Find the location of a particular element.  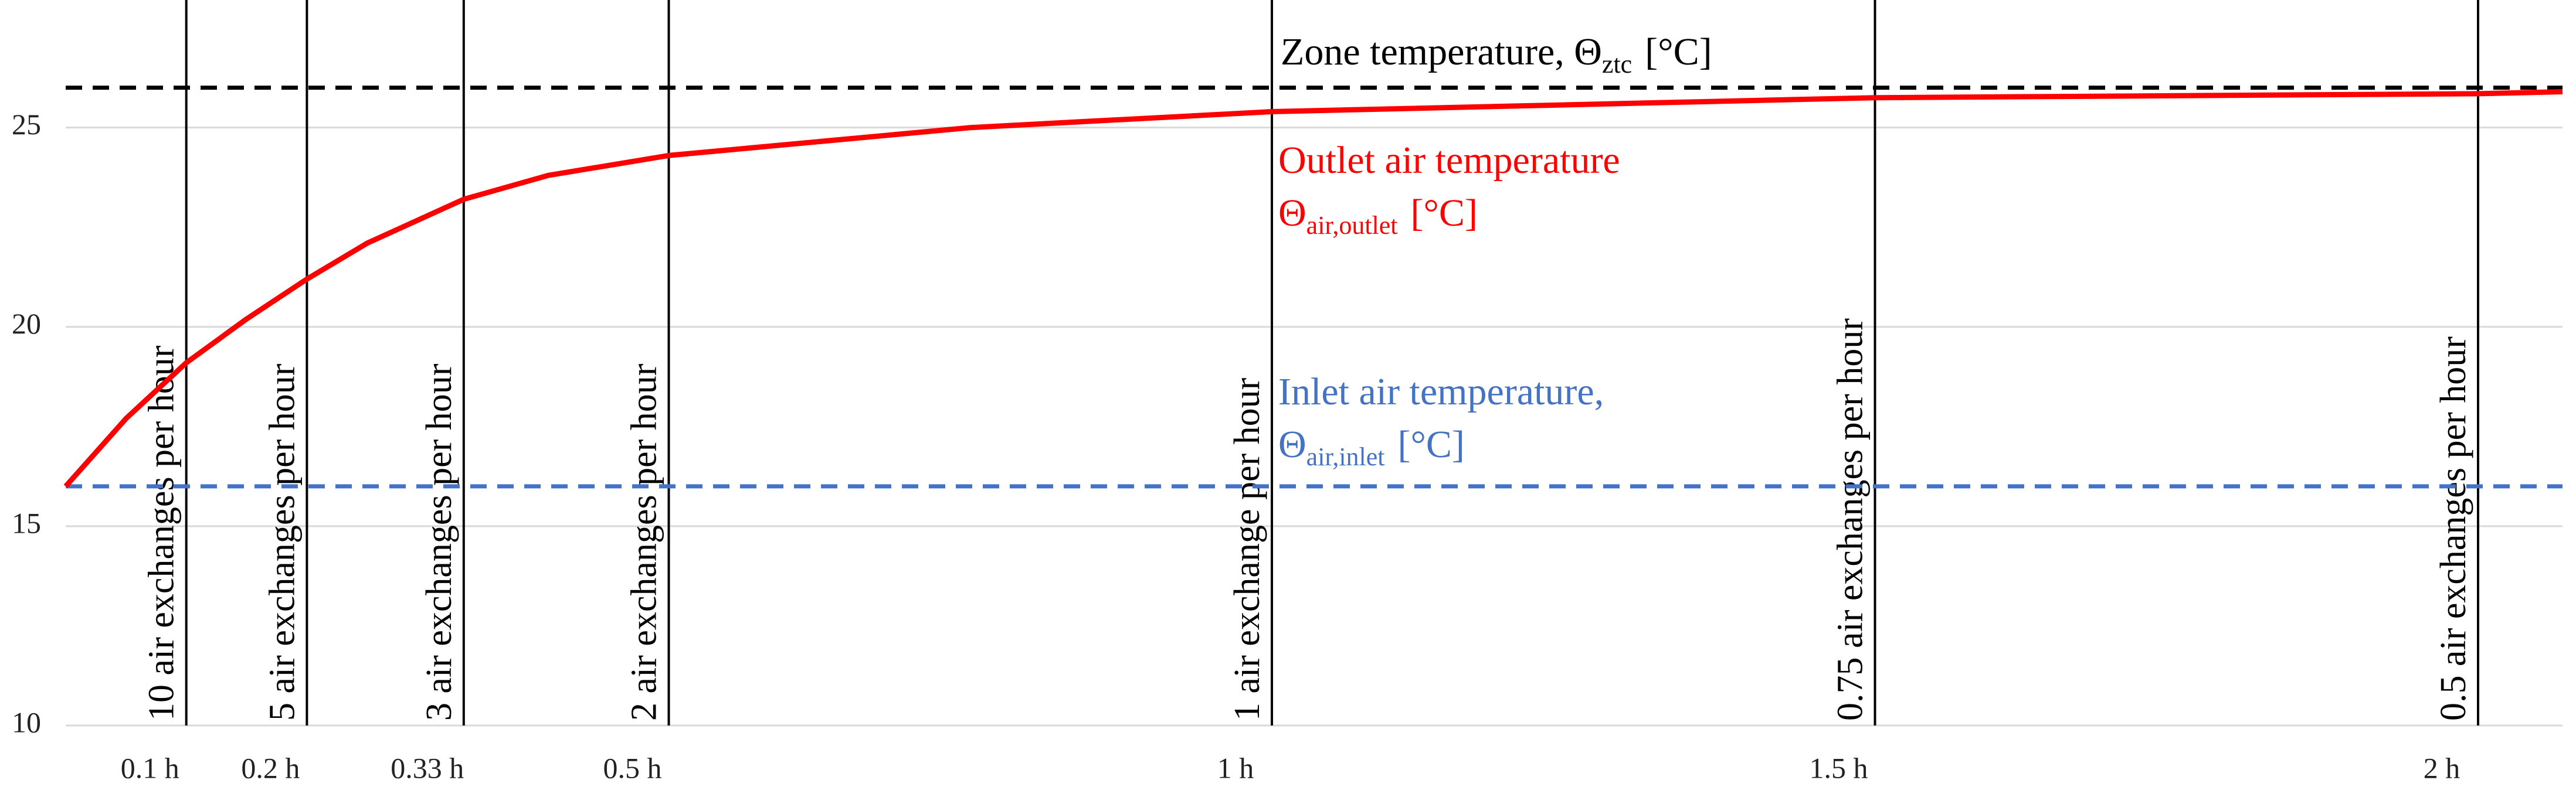

x-tick-label: 0.33 h is located at coordinates (427, 767).